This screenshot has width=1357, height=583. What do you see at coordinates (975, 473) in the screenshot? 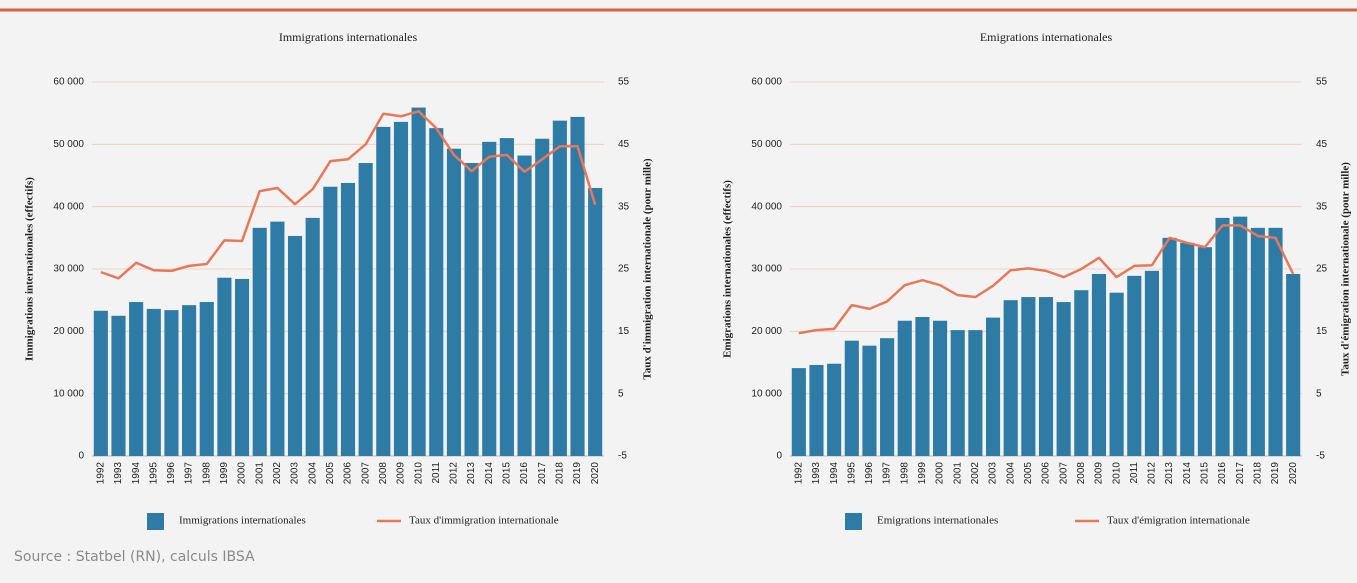
I see `x-tick-label: 2002` at bounding box center [975, 473].